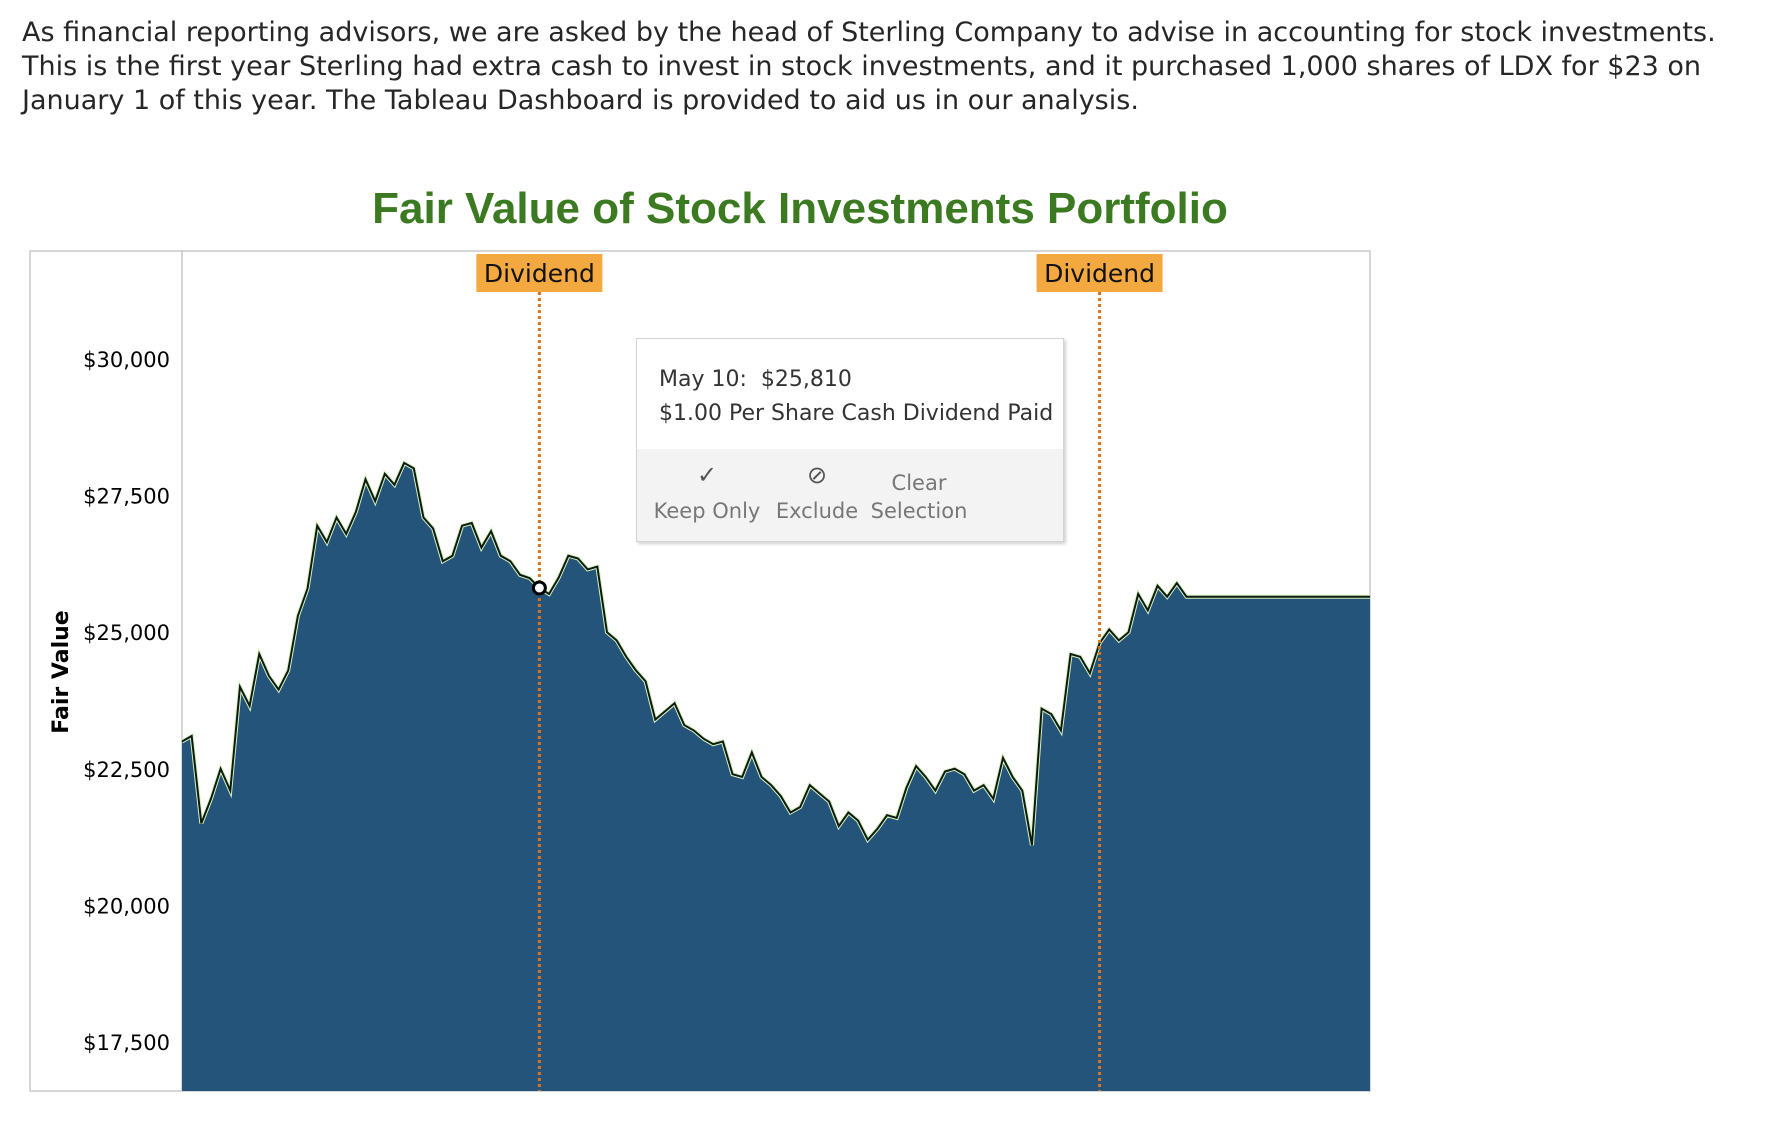 The height and width of the screenshot is (1123, 1774). What do you see at coordinates (126, 497) in the screenshot?
I see `y-tick-label: $27,500` at bounding box center [126, 497].